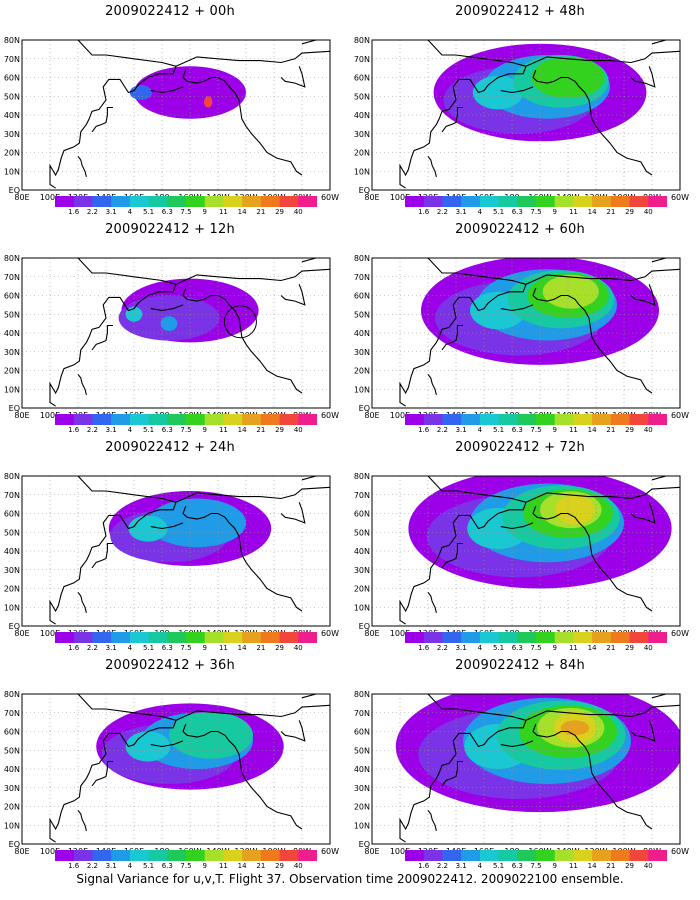 The image size is (700, 900). Describe the element at coordinates (520, 447) in the screenshot. I see `panel-title: 2009022412 + 72h` at that location.